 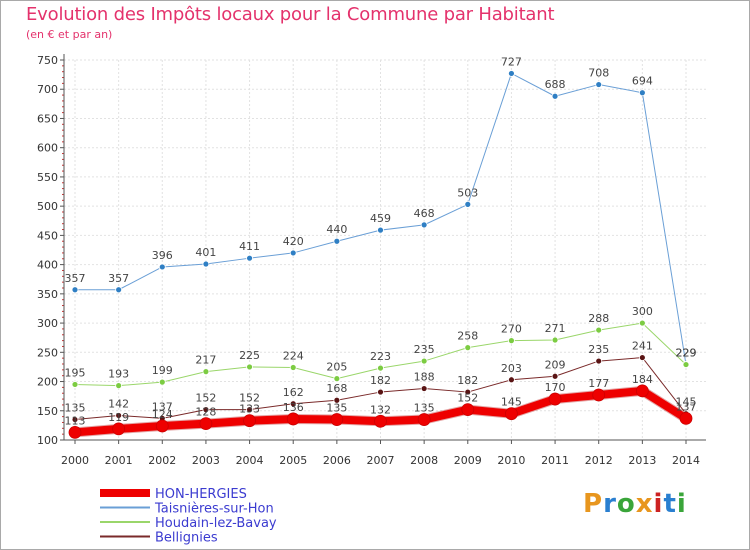 What do you see at coordinates (642, 346) in the screenshot?
I see `data-label: 241` at bounding box center [642, 346].